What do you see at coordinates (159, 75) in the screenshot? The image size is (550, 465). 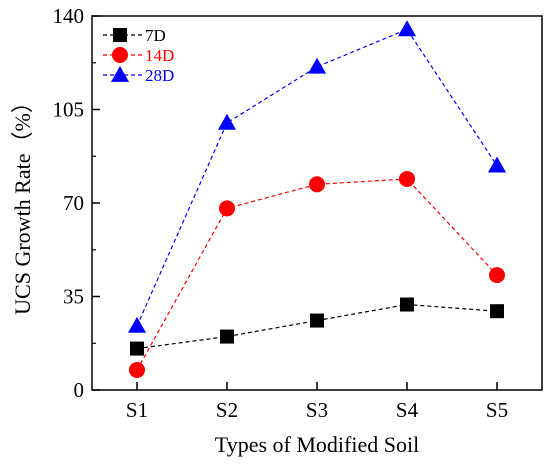 I see `legend-label-28D: 28D` at bounding box center [159, 75].